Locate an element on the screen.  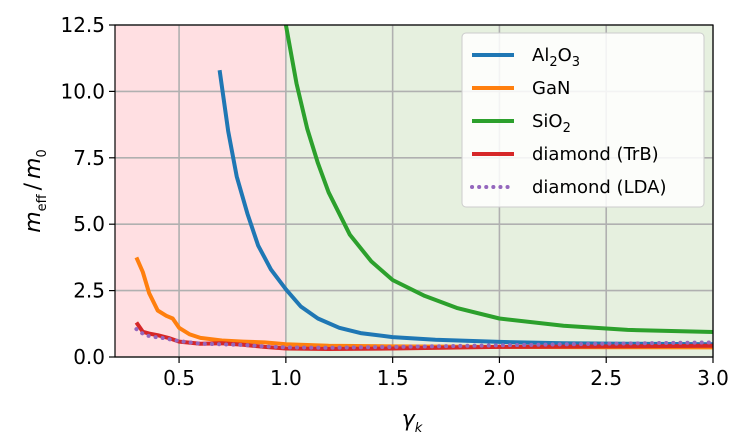
x-tick-label-2: 1.5 is located at coordinates (393, 378).